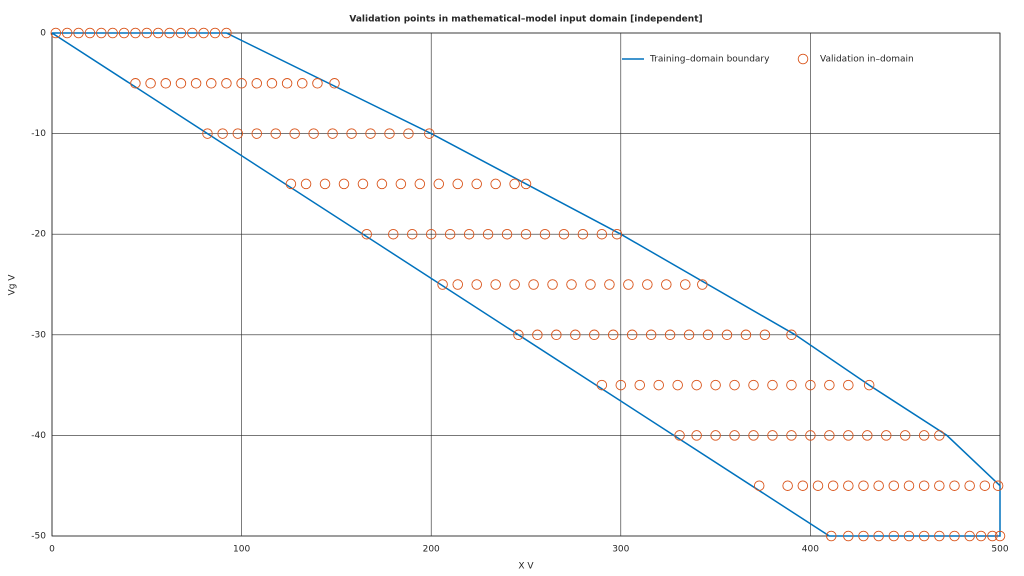  What do you see at coordinates (38, 134) in the screenshot?
I see `y-tick-label: -10` at bounding box center [38, 134].